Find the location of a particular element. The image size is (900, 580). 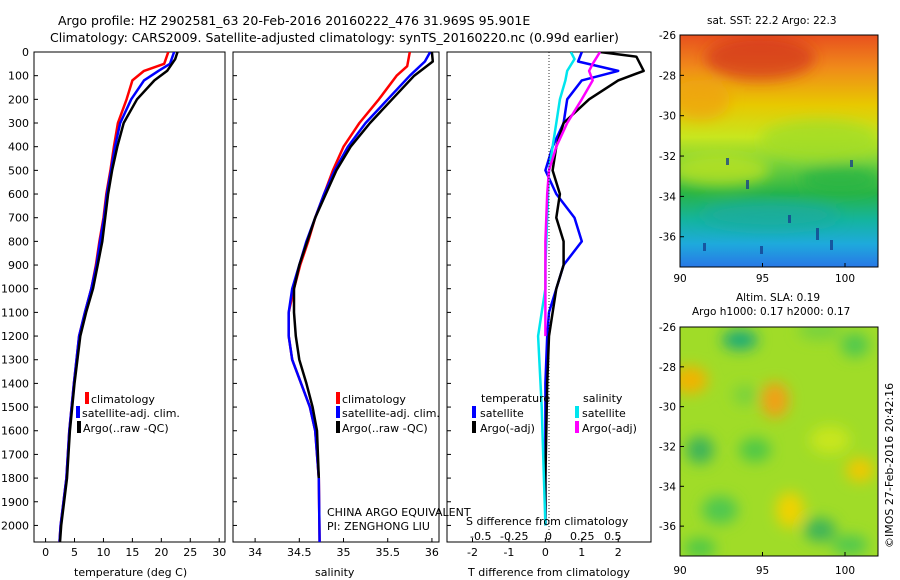

map-y-tick-label: -30 is located at coordinates (667, 117).